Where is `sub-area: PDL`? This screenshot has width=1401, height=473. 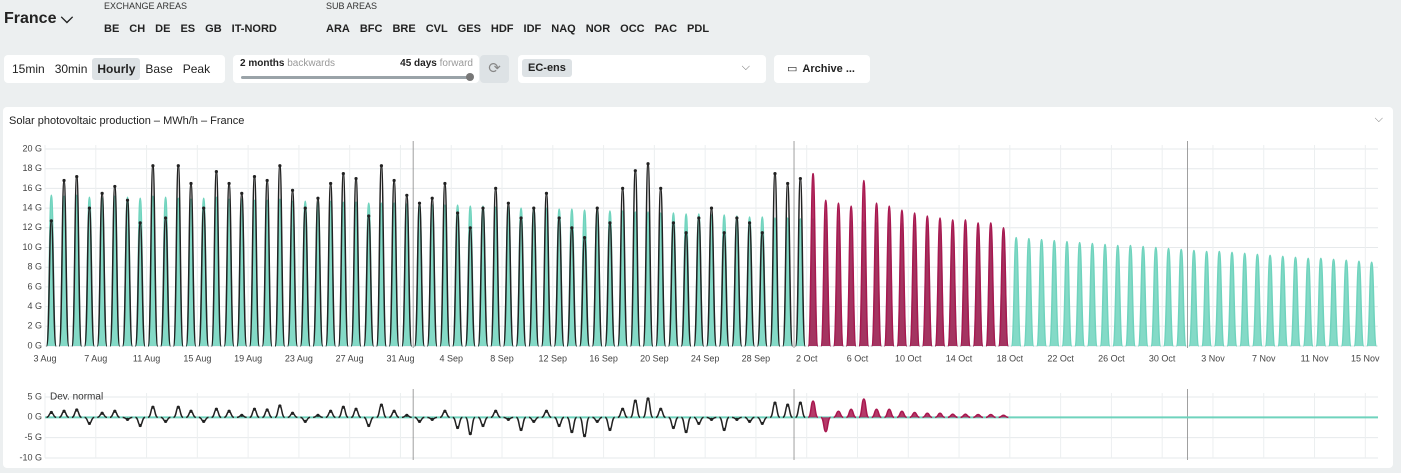 sub-area: PDL is located at coordinates (698, 29).